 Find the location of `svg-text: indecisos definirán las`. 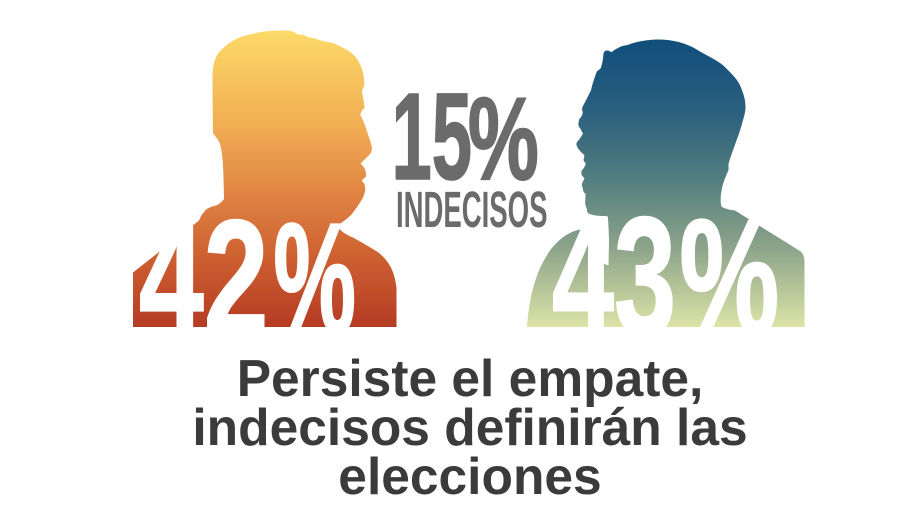

svg-text: indecisos definirán las is located at coordinates (469, 427).